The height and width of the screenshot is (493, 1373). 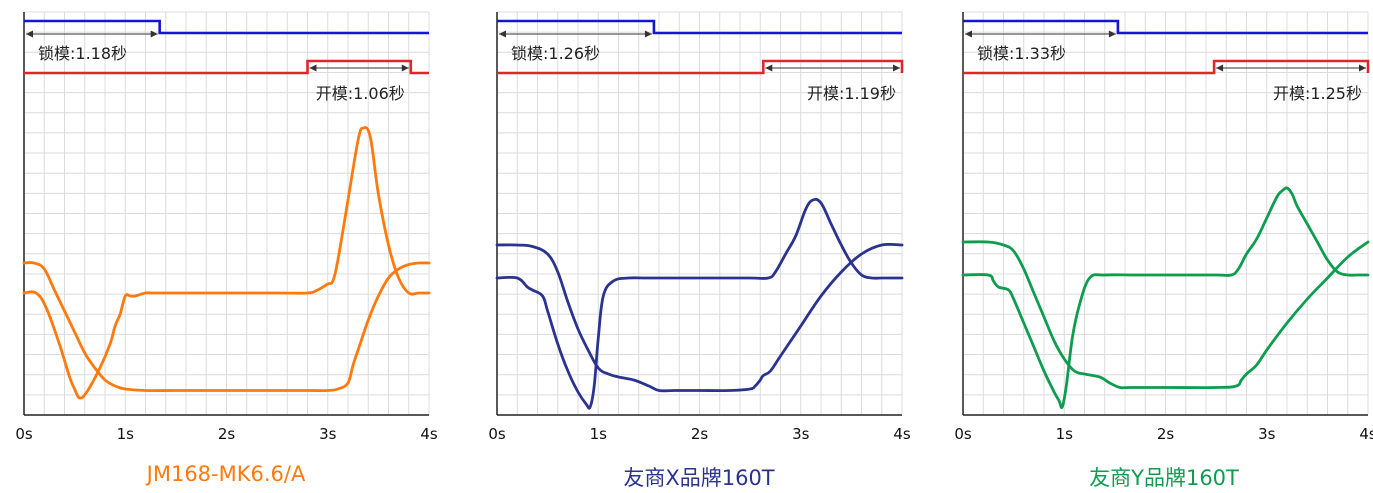 What do you see at coordinates (851, 93) in the screenshot?
I see `open-time-label: 开模:1.19秒` at bounding box center [851, 93].